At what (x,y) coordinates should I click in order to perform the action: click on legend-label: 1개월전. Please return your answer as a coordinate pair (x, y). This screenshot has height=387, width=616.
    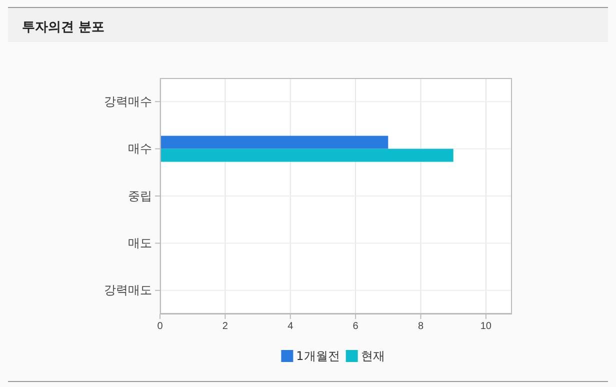
    Looking at the image, I should click on (318, 356).